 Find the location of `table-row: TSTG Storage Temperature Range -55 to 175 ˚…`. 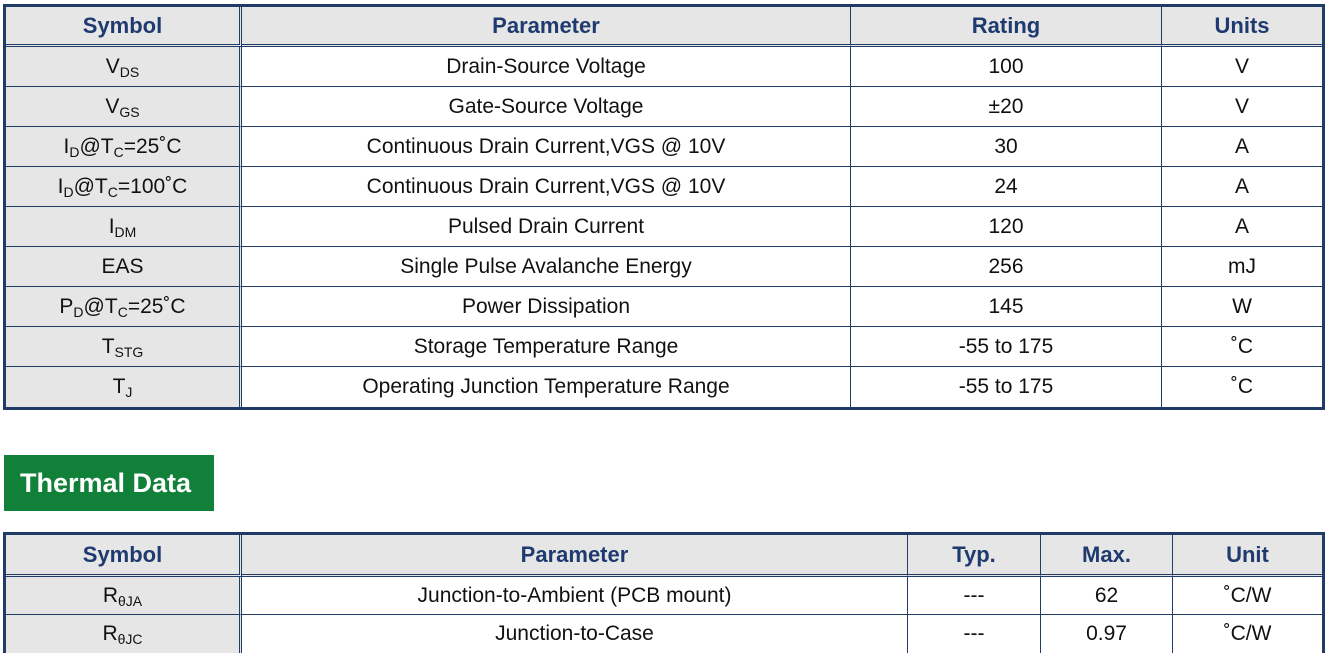

table-row: TSTG Storage Temperature Range -55 to 175 ˚… is located at coordinates (664, 347).